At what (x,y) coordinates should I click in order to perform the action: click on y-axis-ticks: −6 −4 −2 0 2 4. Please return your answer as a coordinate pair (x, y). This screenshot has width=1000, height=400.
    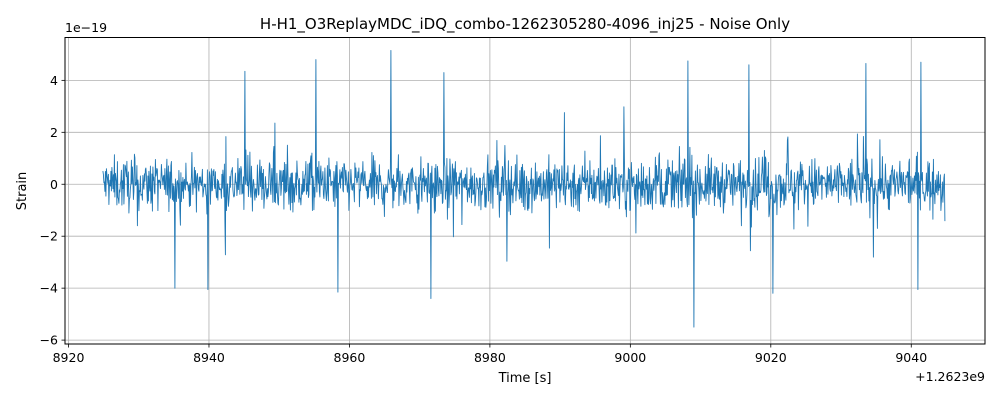
    Looking at the image, I should click on (52, 210).